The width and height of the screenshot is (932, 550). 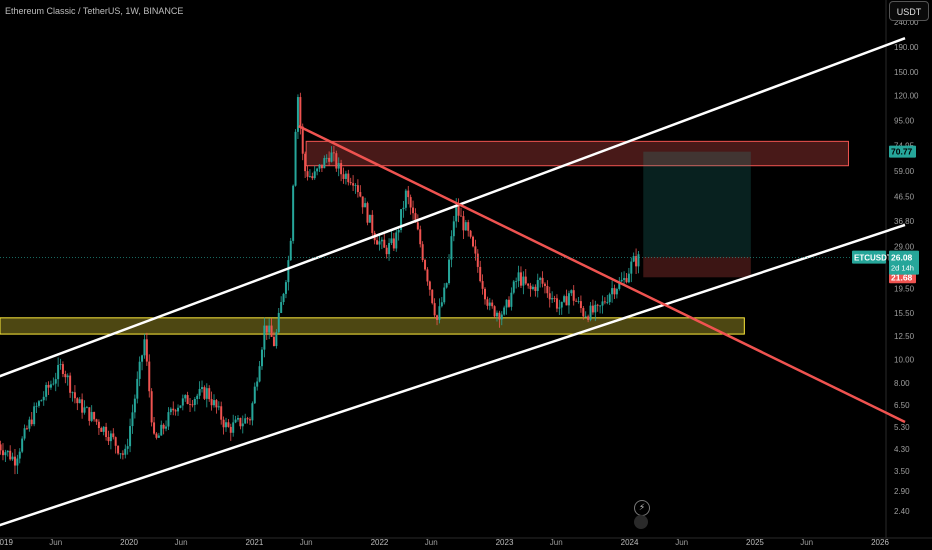 I want to click on price-tick-label: 4.30, so click(x=902, y=449).